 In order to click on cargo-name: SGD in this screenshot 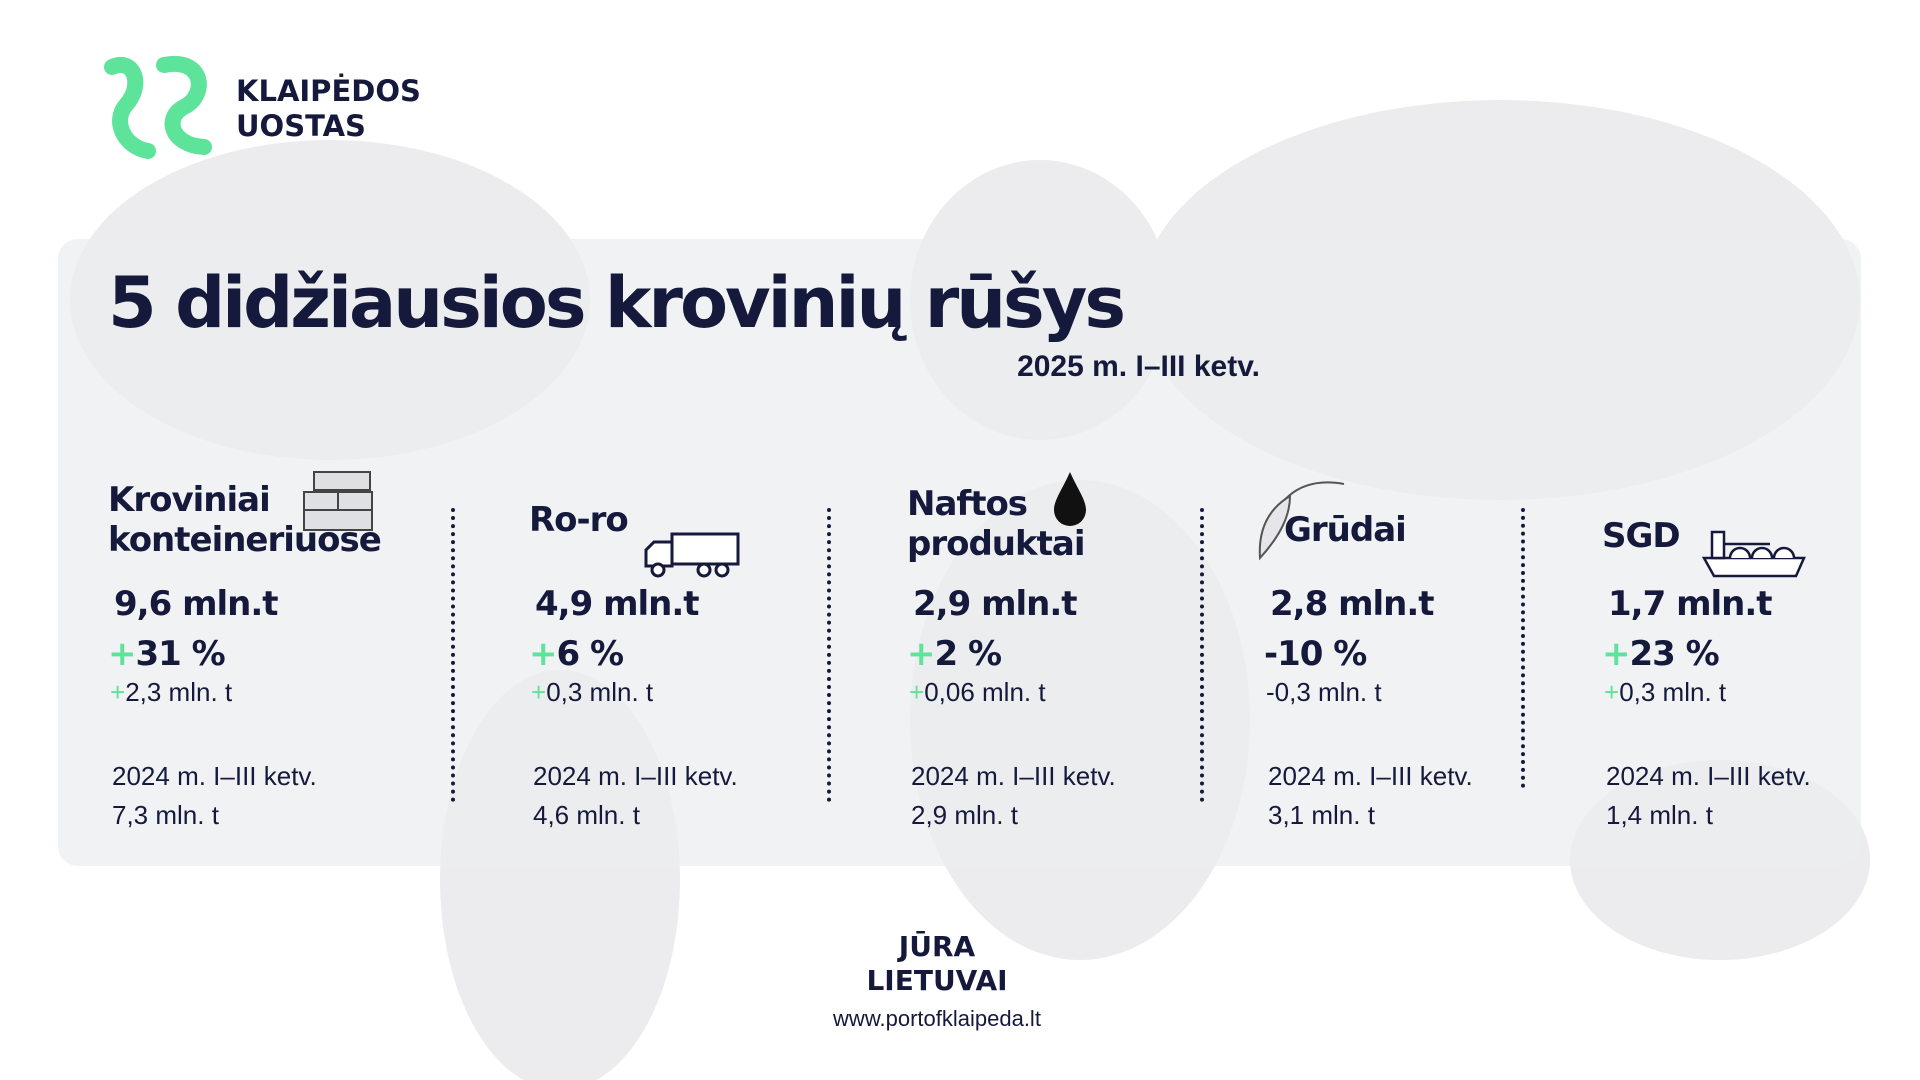, I will do `click(1641, 536)`.